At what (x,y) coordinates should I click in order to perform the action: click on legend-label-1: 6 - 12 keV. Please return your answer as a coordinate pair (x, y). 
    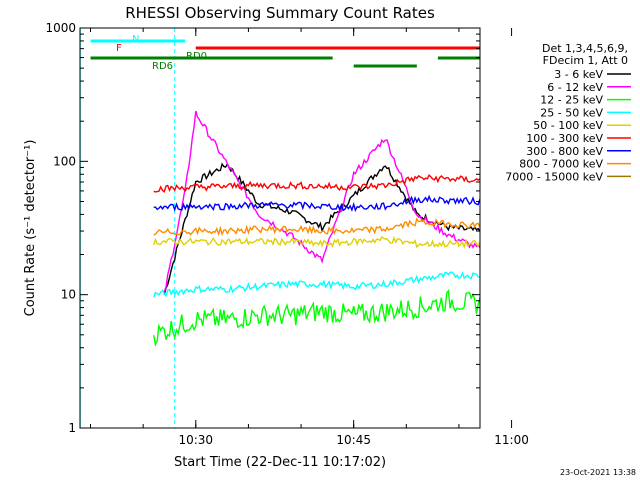
    Looking at the image, I should click on (575, 87).